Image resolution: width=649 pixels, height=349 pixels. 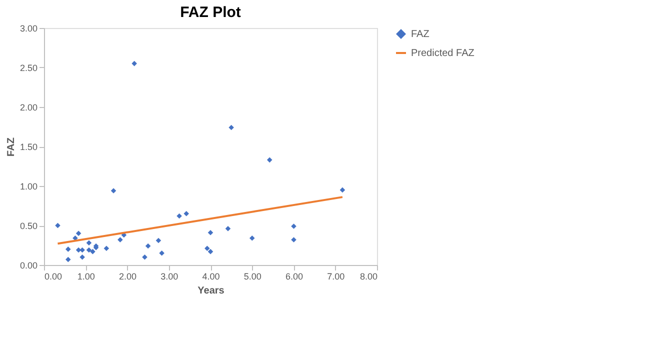 What do you see at coordinates (294, 277) in the screenshot?
I see `x-tick-label: 6.00` at bounding box center [294, 277].